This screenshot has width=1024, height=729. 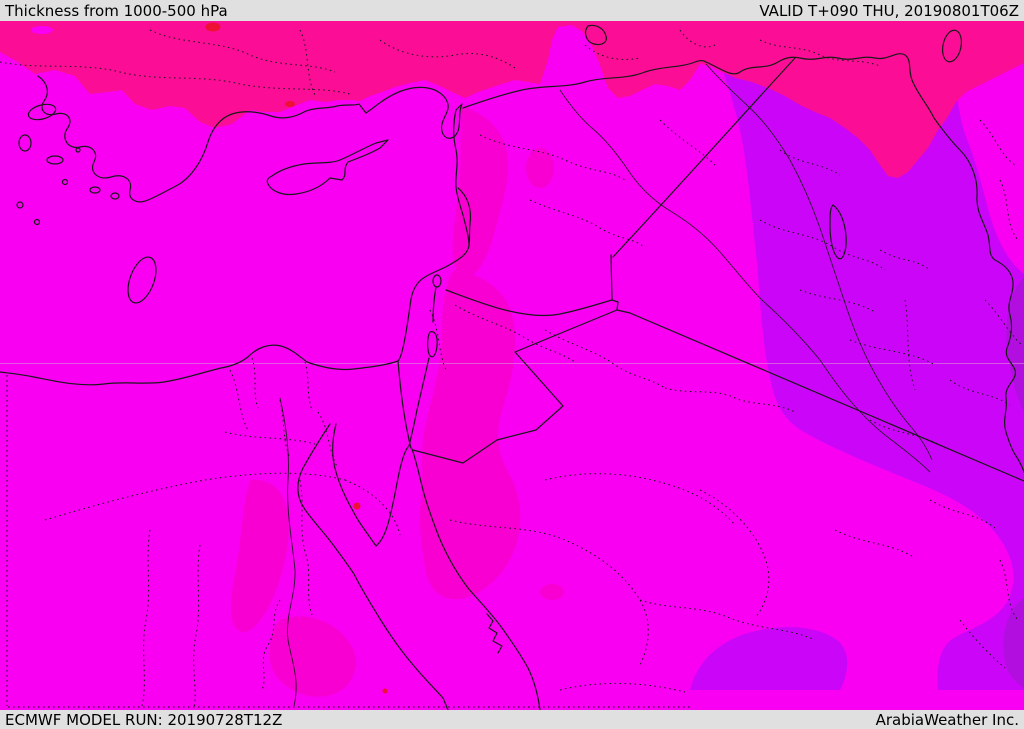 What do you see at coordinates (773, 142) in the screenshot?
I see `lakes` at bounding box center [773, 142].